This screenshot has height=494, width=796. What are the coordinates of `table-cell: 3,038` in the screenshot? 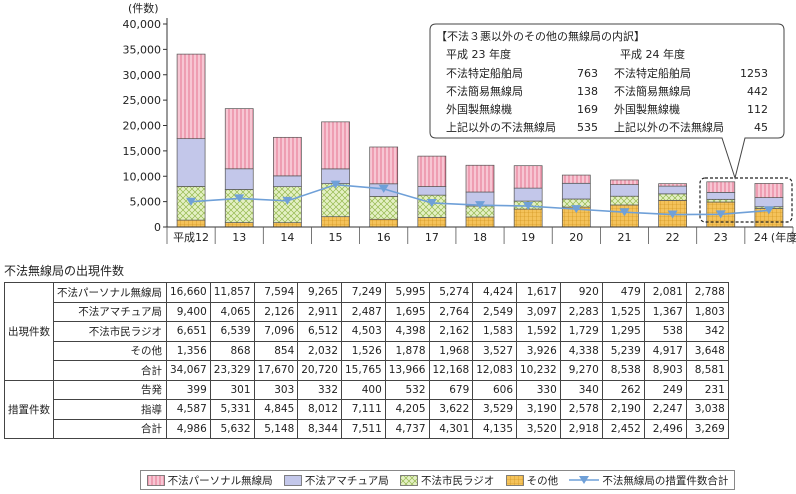 It's located at (707, 409).